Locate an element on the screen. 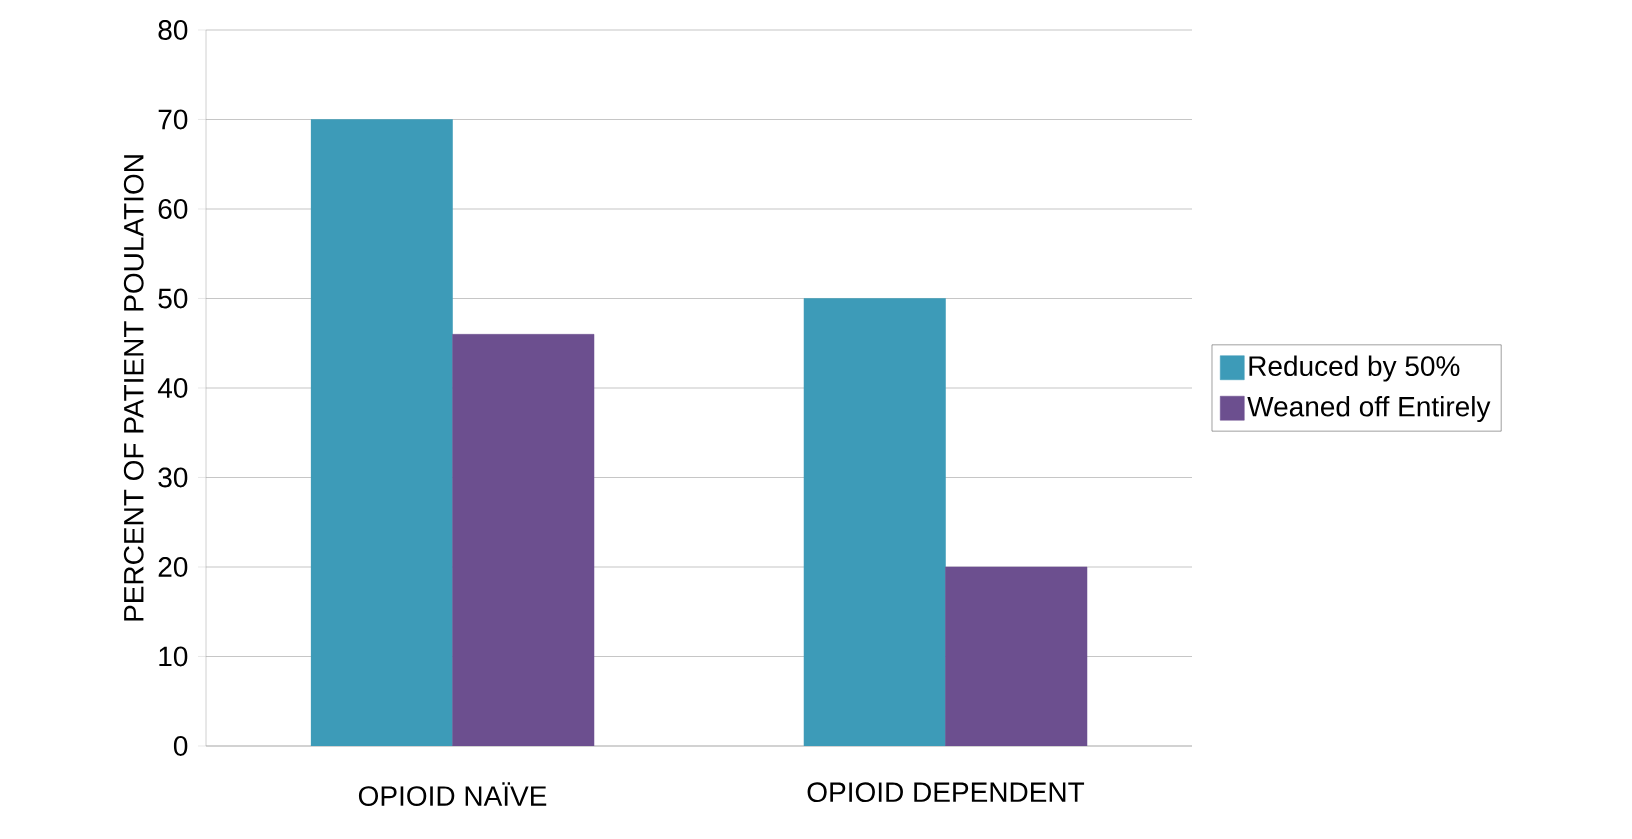 This screenshot has height=839, width=1632. y-tick-label: 80 is located at coordinates (173, 30).